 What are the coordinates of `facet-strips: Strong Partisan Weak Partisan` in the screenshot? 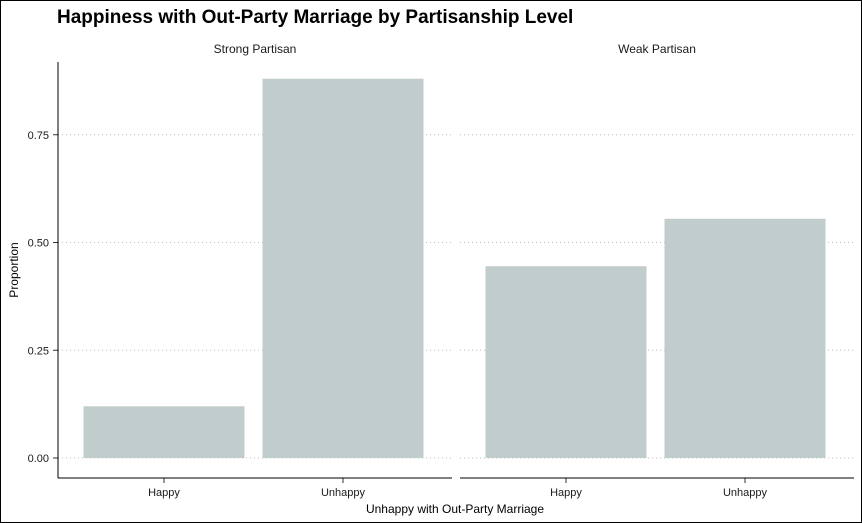 It's located at (455, 49).